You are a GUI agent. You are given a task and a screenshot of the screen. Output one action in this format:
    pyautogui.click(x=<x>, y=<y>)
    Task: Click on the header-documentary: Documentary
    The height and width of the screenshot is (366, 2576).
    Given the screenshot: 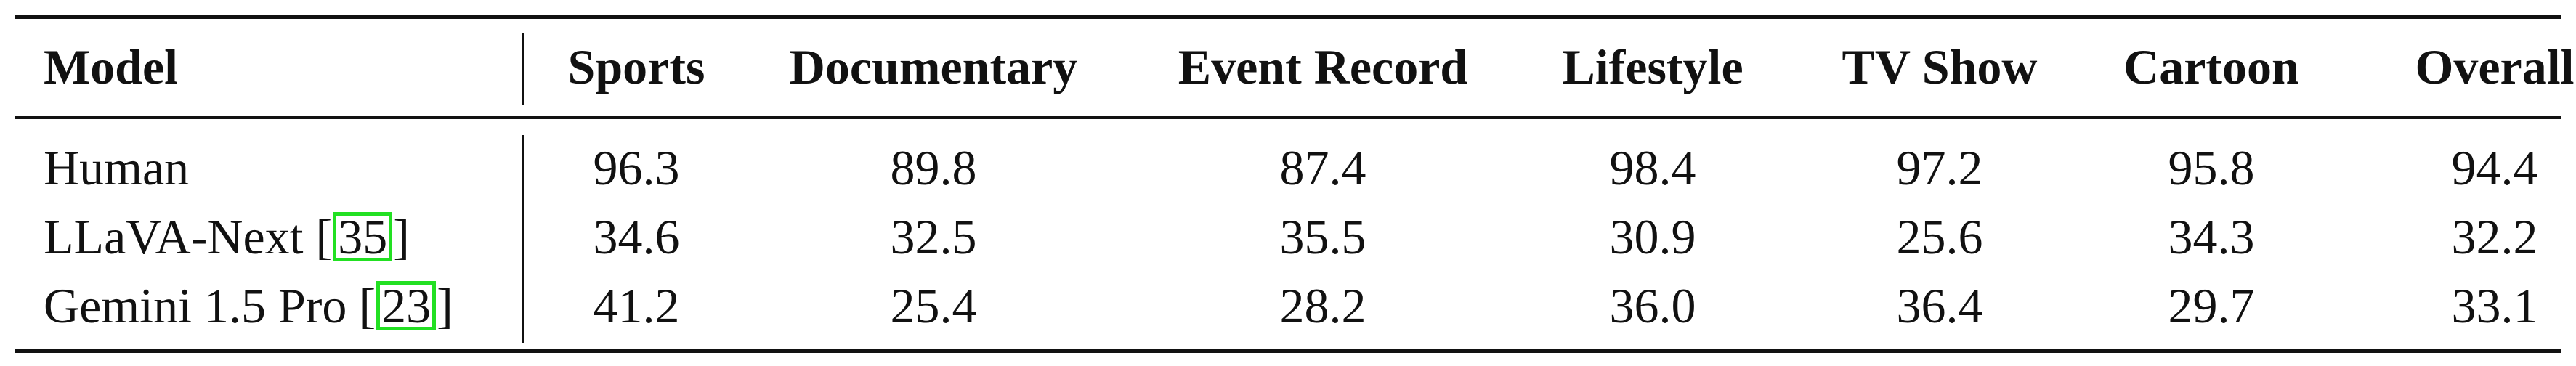 What is the action you would take?
    pyautogui.click(x=933, y=66)
    